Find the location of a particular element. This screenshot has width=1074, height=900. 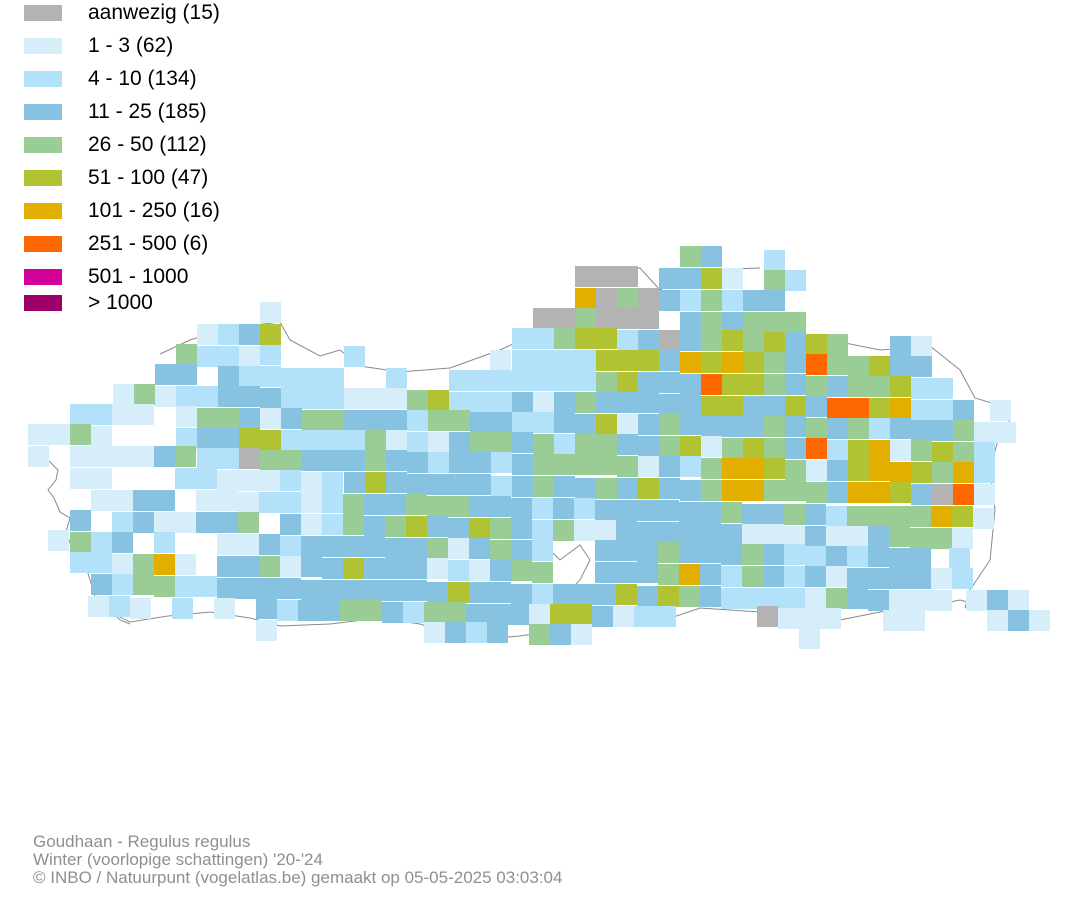

legend-item: 4 - 10 (134) is located at coordinates (110, 79).